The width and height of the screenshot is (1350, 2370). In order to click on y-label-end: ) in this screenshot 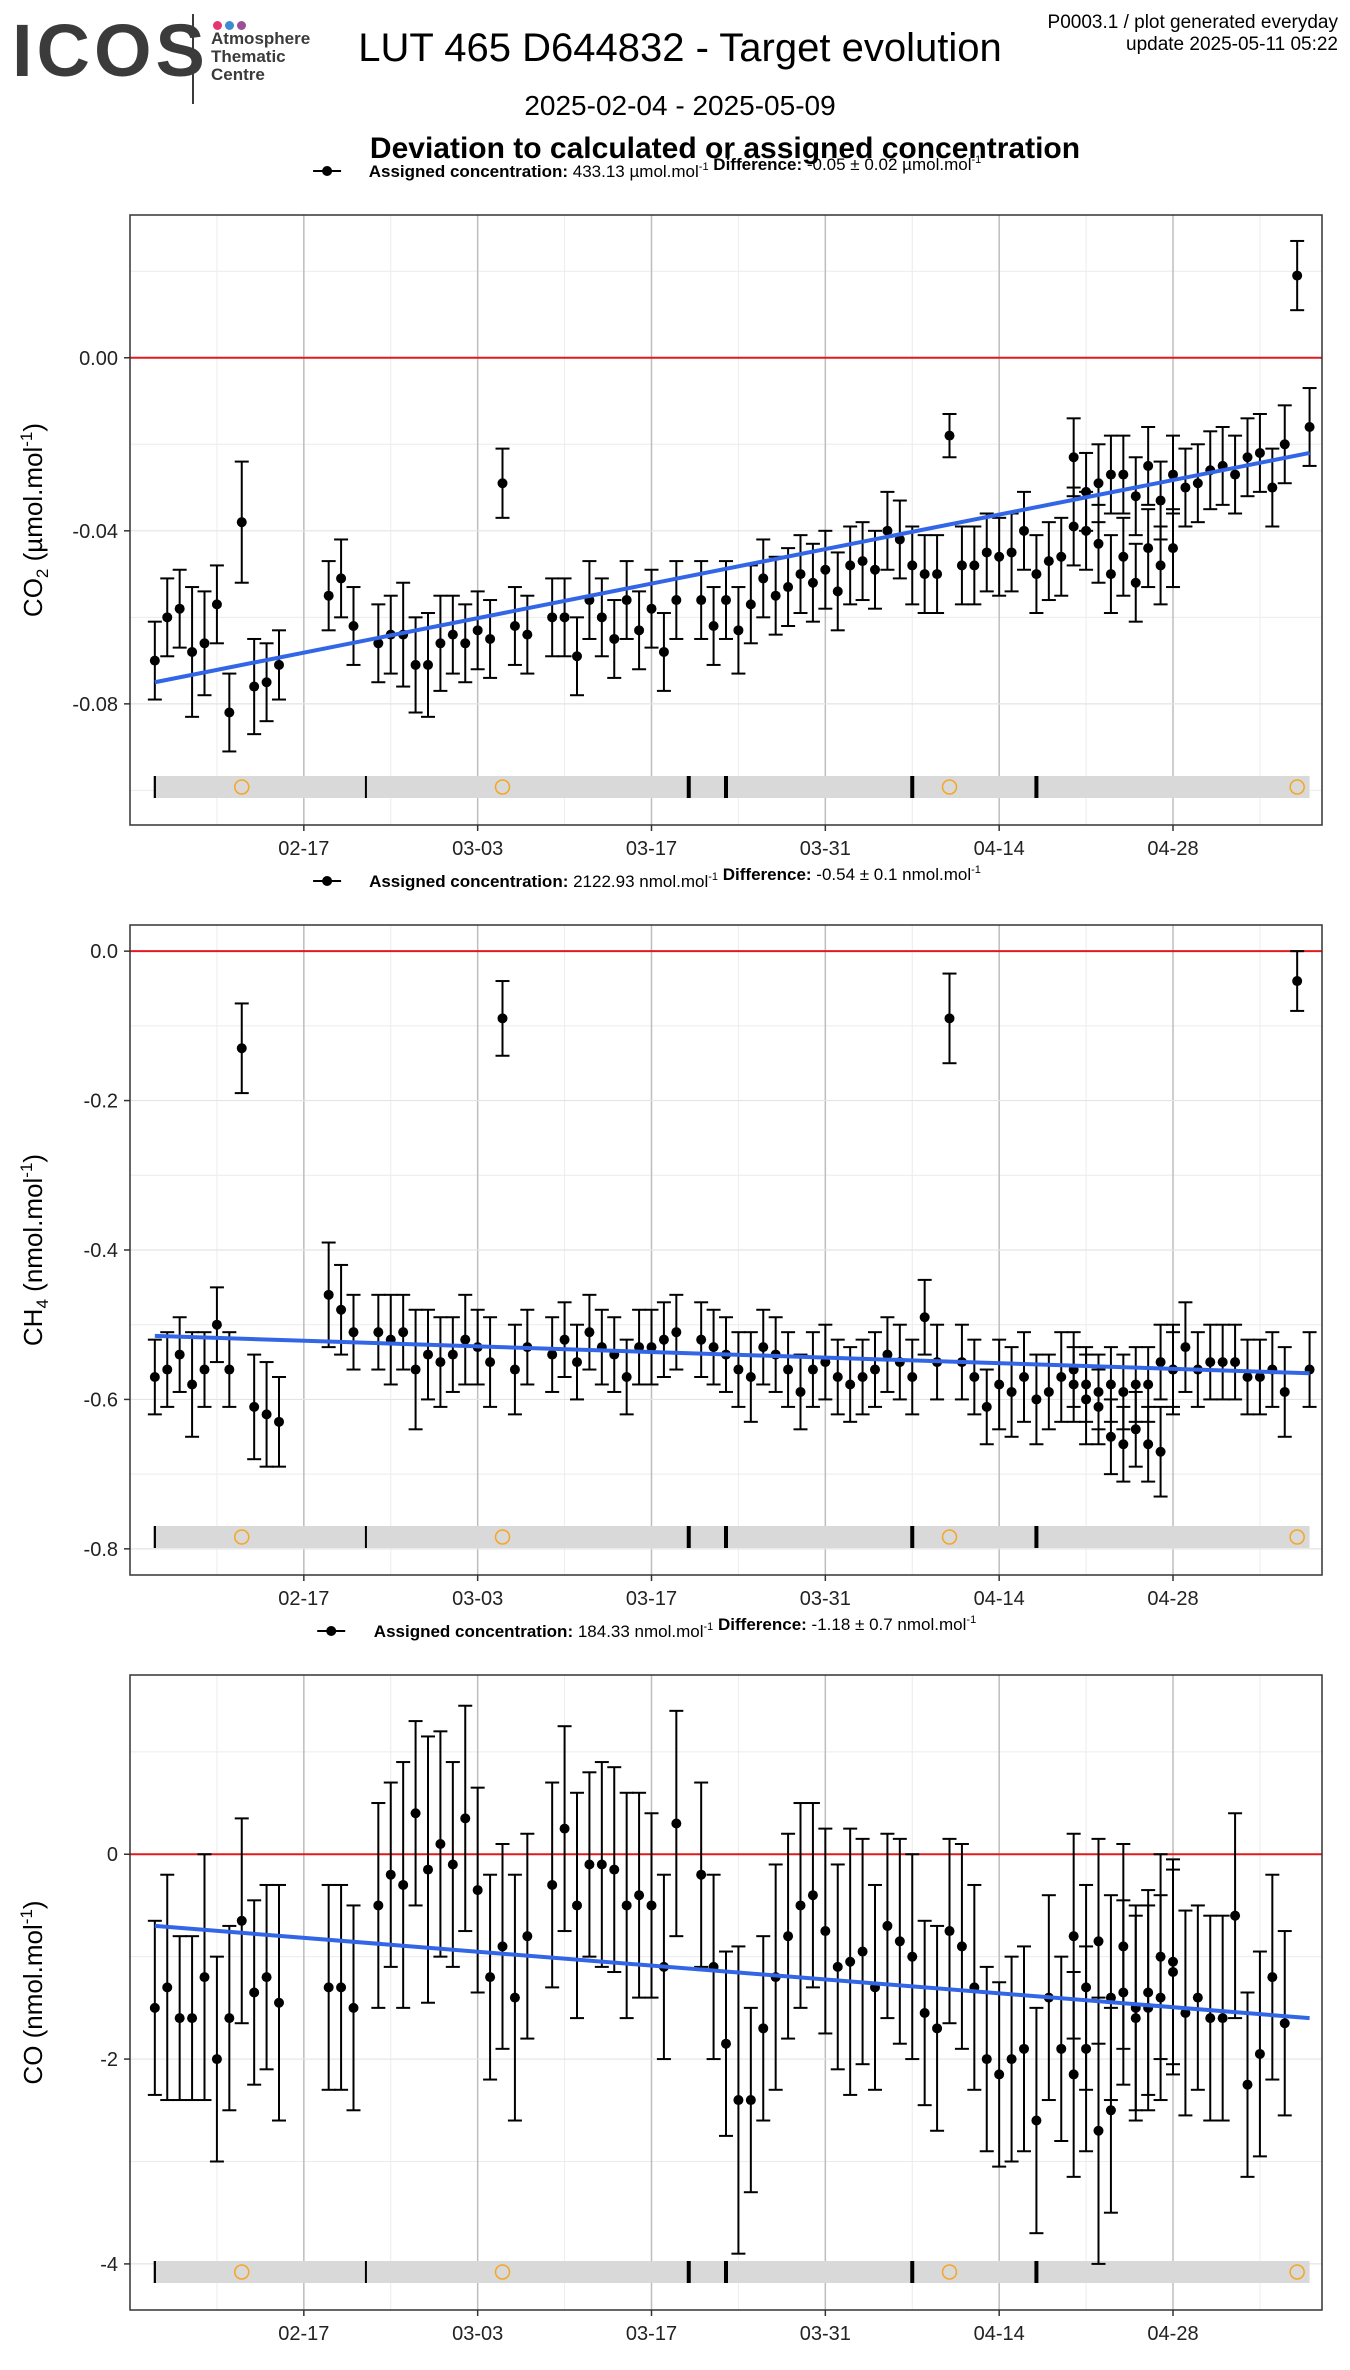, I will do `click(33, 1904)`.